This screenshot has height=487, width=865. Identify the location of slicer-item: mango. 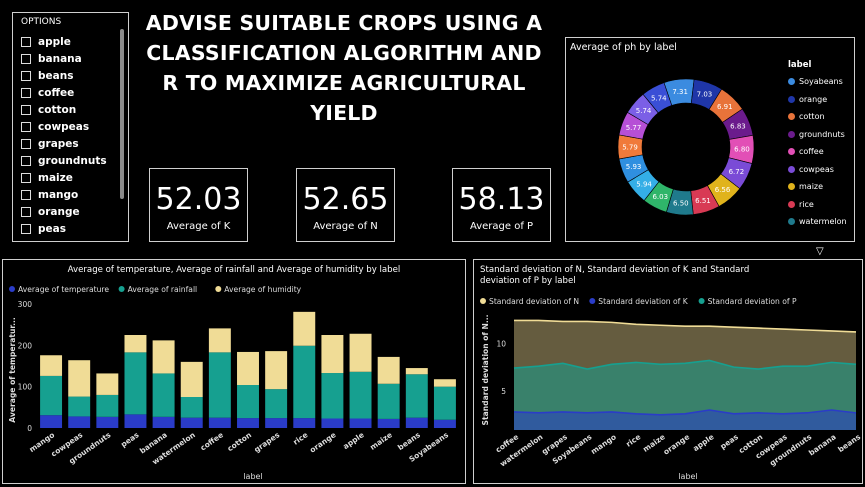
(64, 194).